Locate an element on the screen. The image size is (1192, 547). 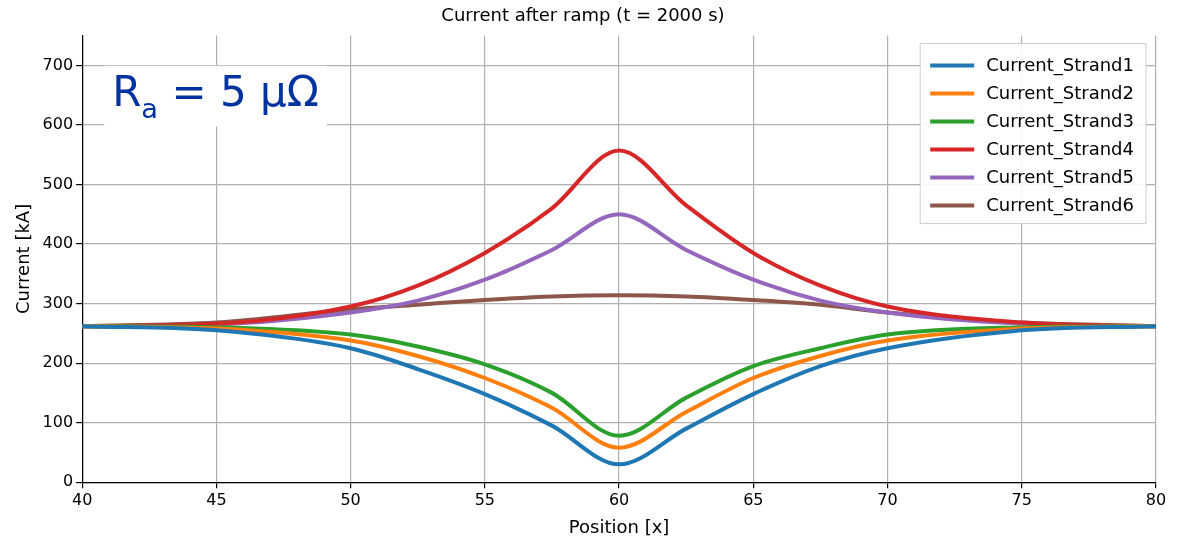
x-tick-label: 40 is located at coordinates (82, 499).